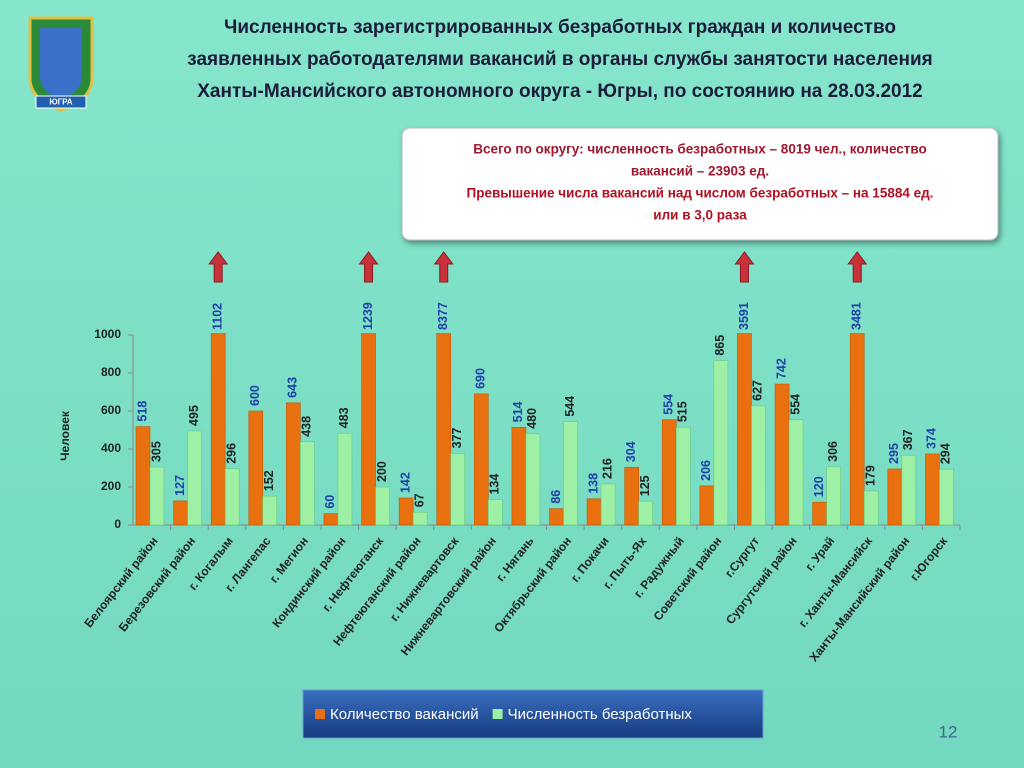 This screenshot has width=1024, height=768. What do you see at coordinates (330, 502) in the screenshot?
I see `data-label: 60` at bounding box center [330, 502].